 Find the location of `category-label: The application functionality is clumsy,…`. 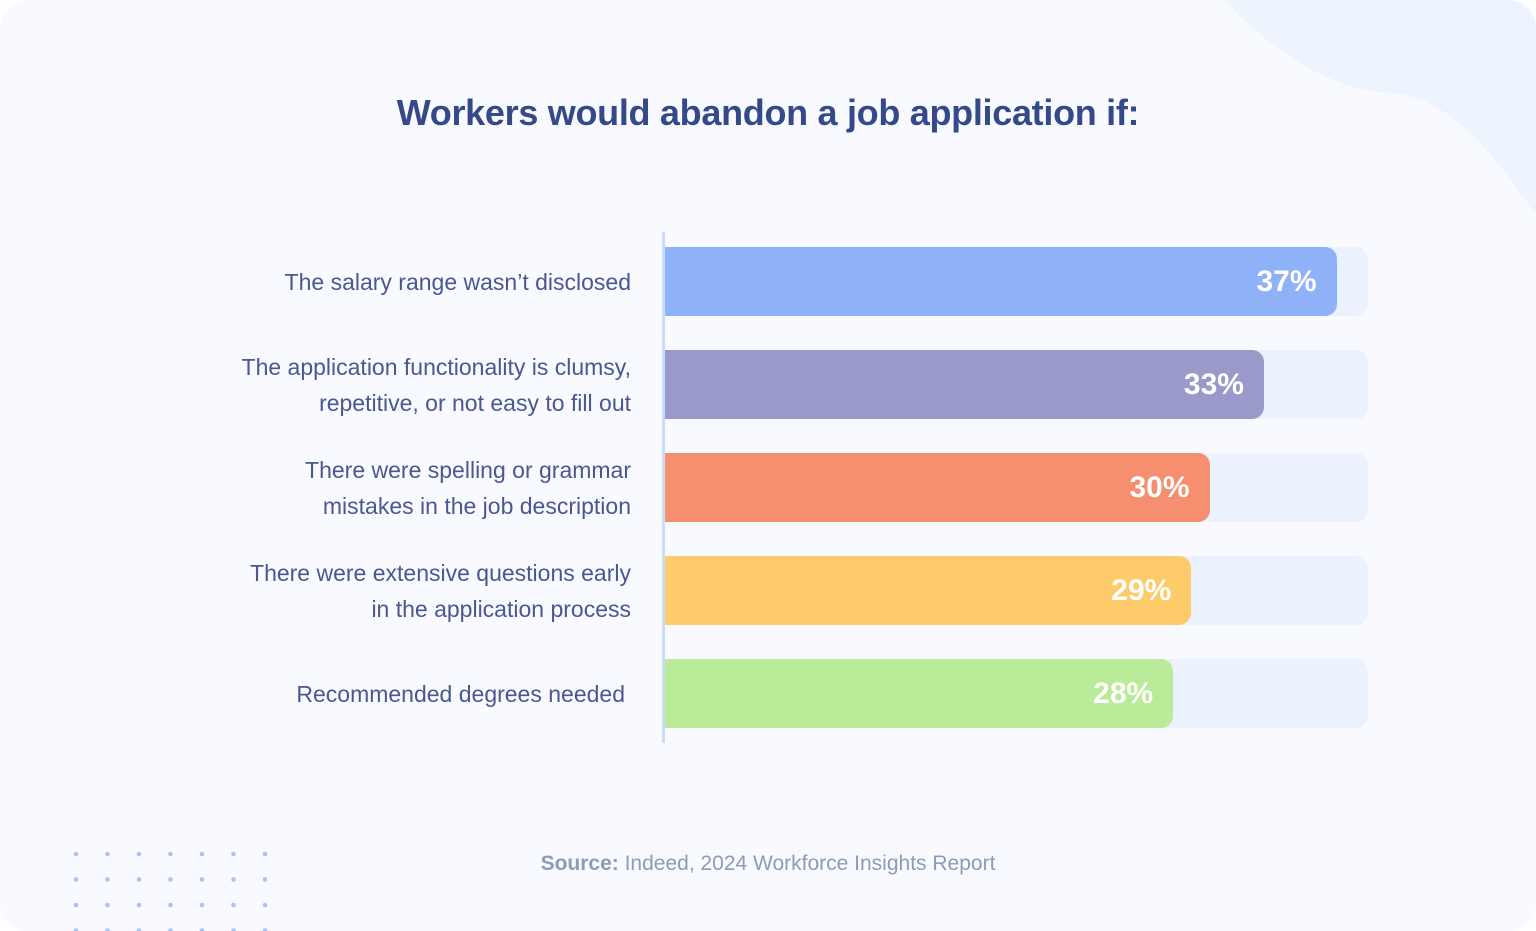

category-label: The application functionality is clumsy,… is located at coordinates (401, 385).